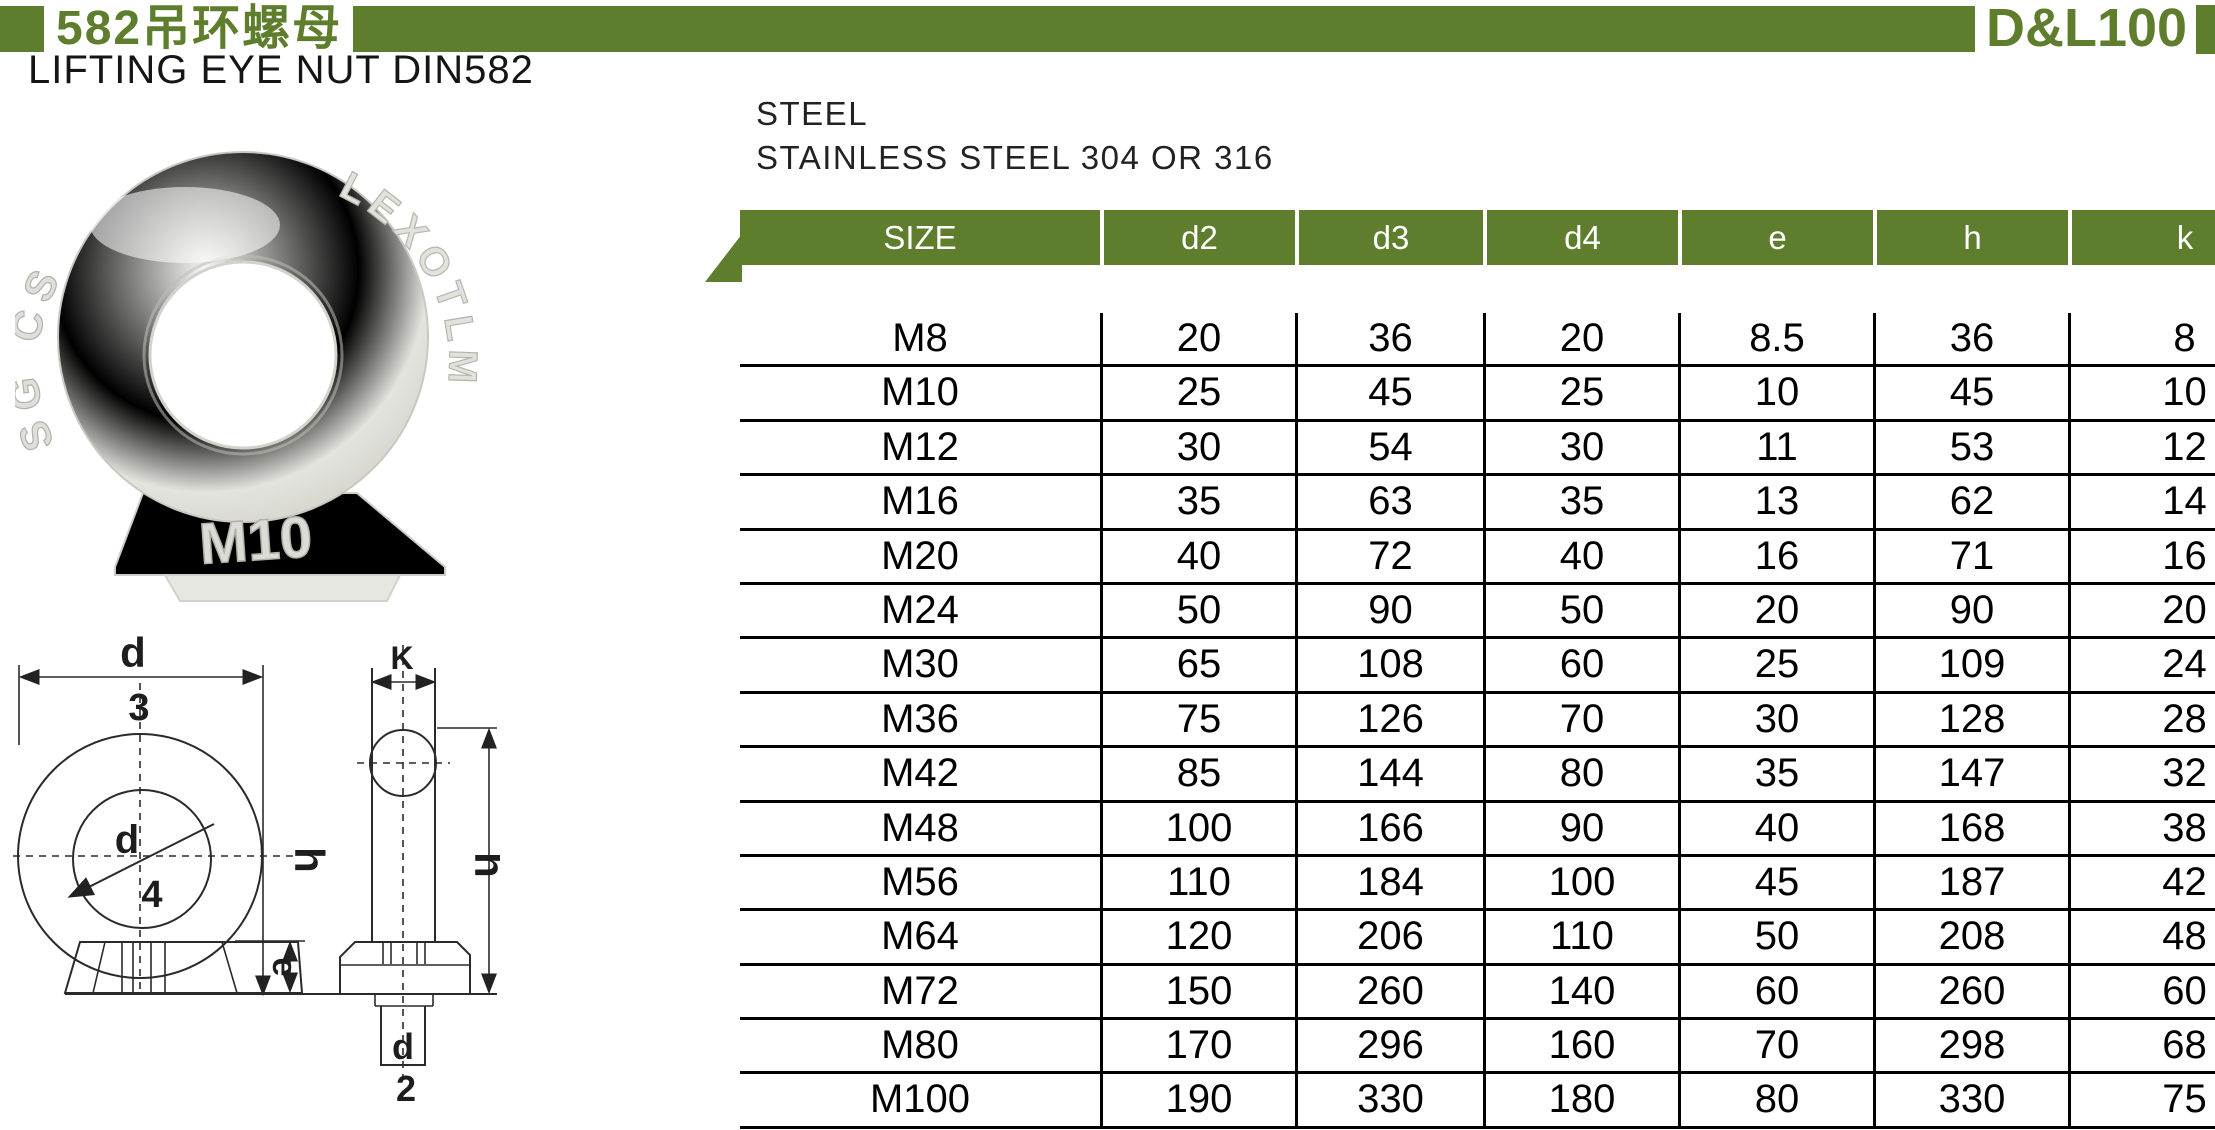  I want to click on column-header: SIZE, so click(920, 237).